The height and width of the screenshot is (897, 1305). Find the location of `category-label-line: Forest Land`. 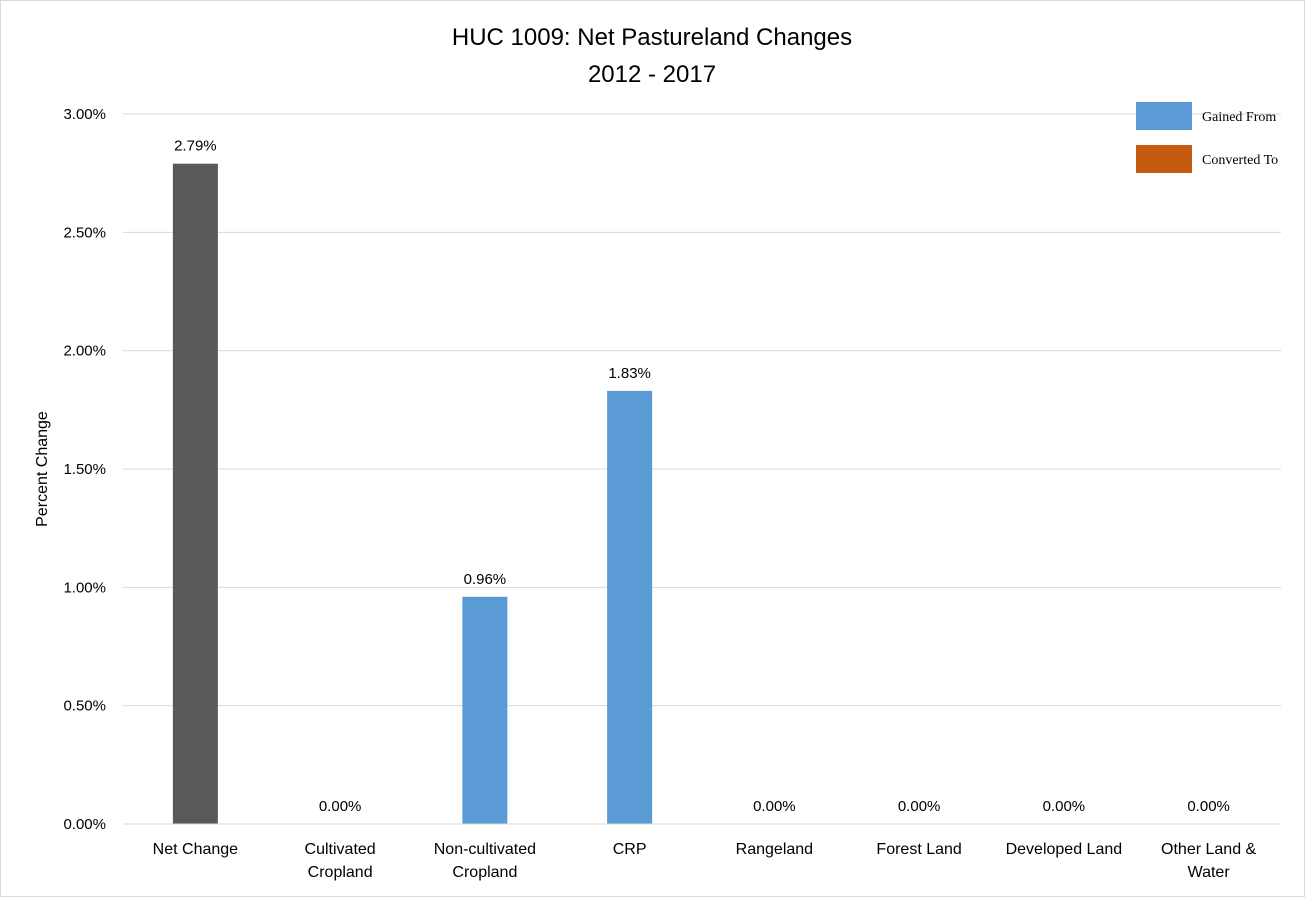

category-label-line: Forest Land is located at coordinates (918, 849).